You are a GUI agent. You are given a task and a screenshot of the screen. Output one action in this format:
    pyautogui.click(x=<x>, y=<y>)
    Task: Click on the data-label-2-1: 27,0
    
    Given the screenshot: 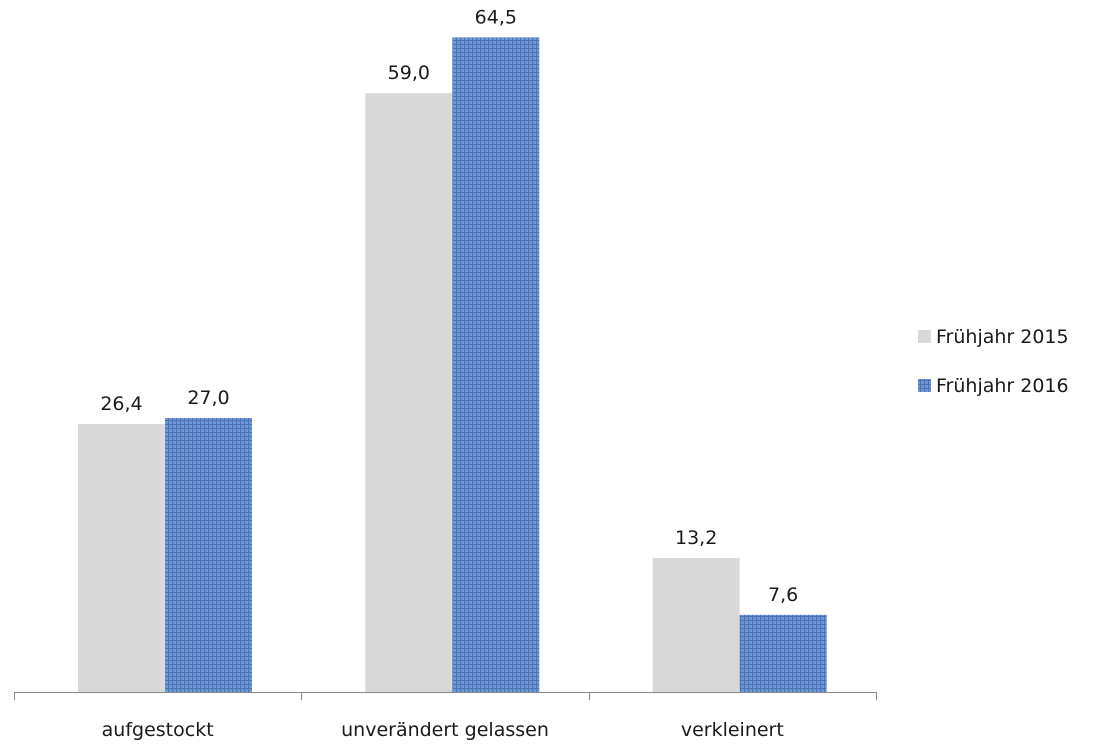 What is the action you would take?
    pyautogui.click(x=208, y=398)
    